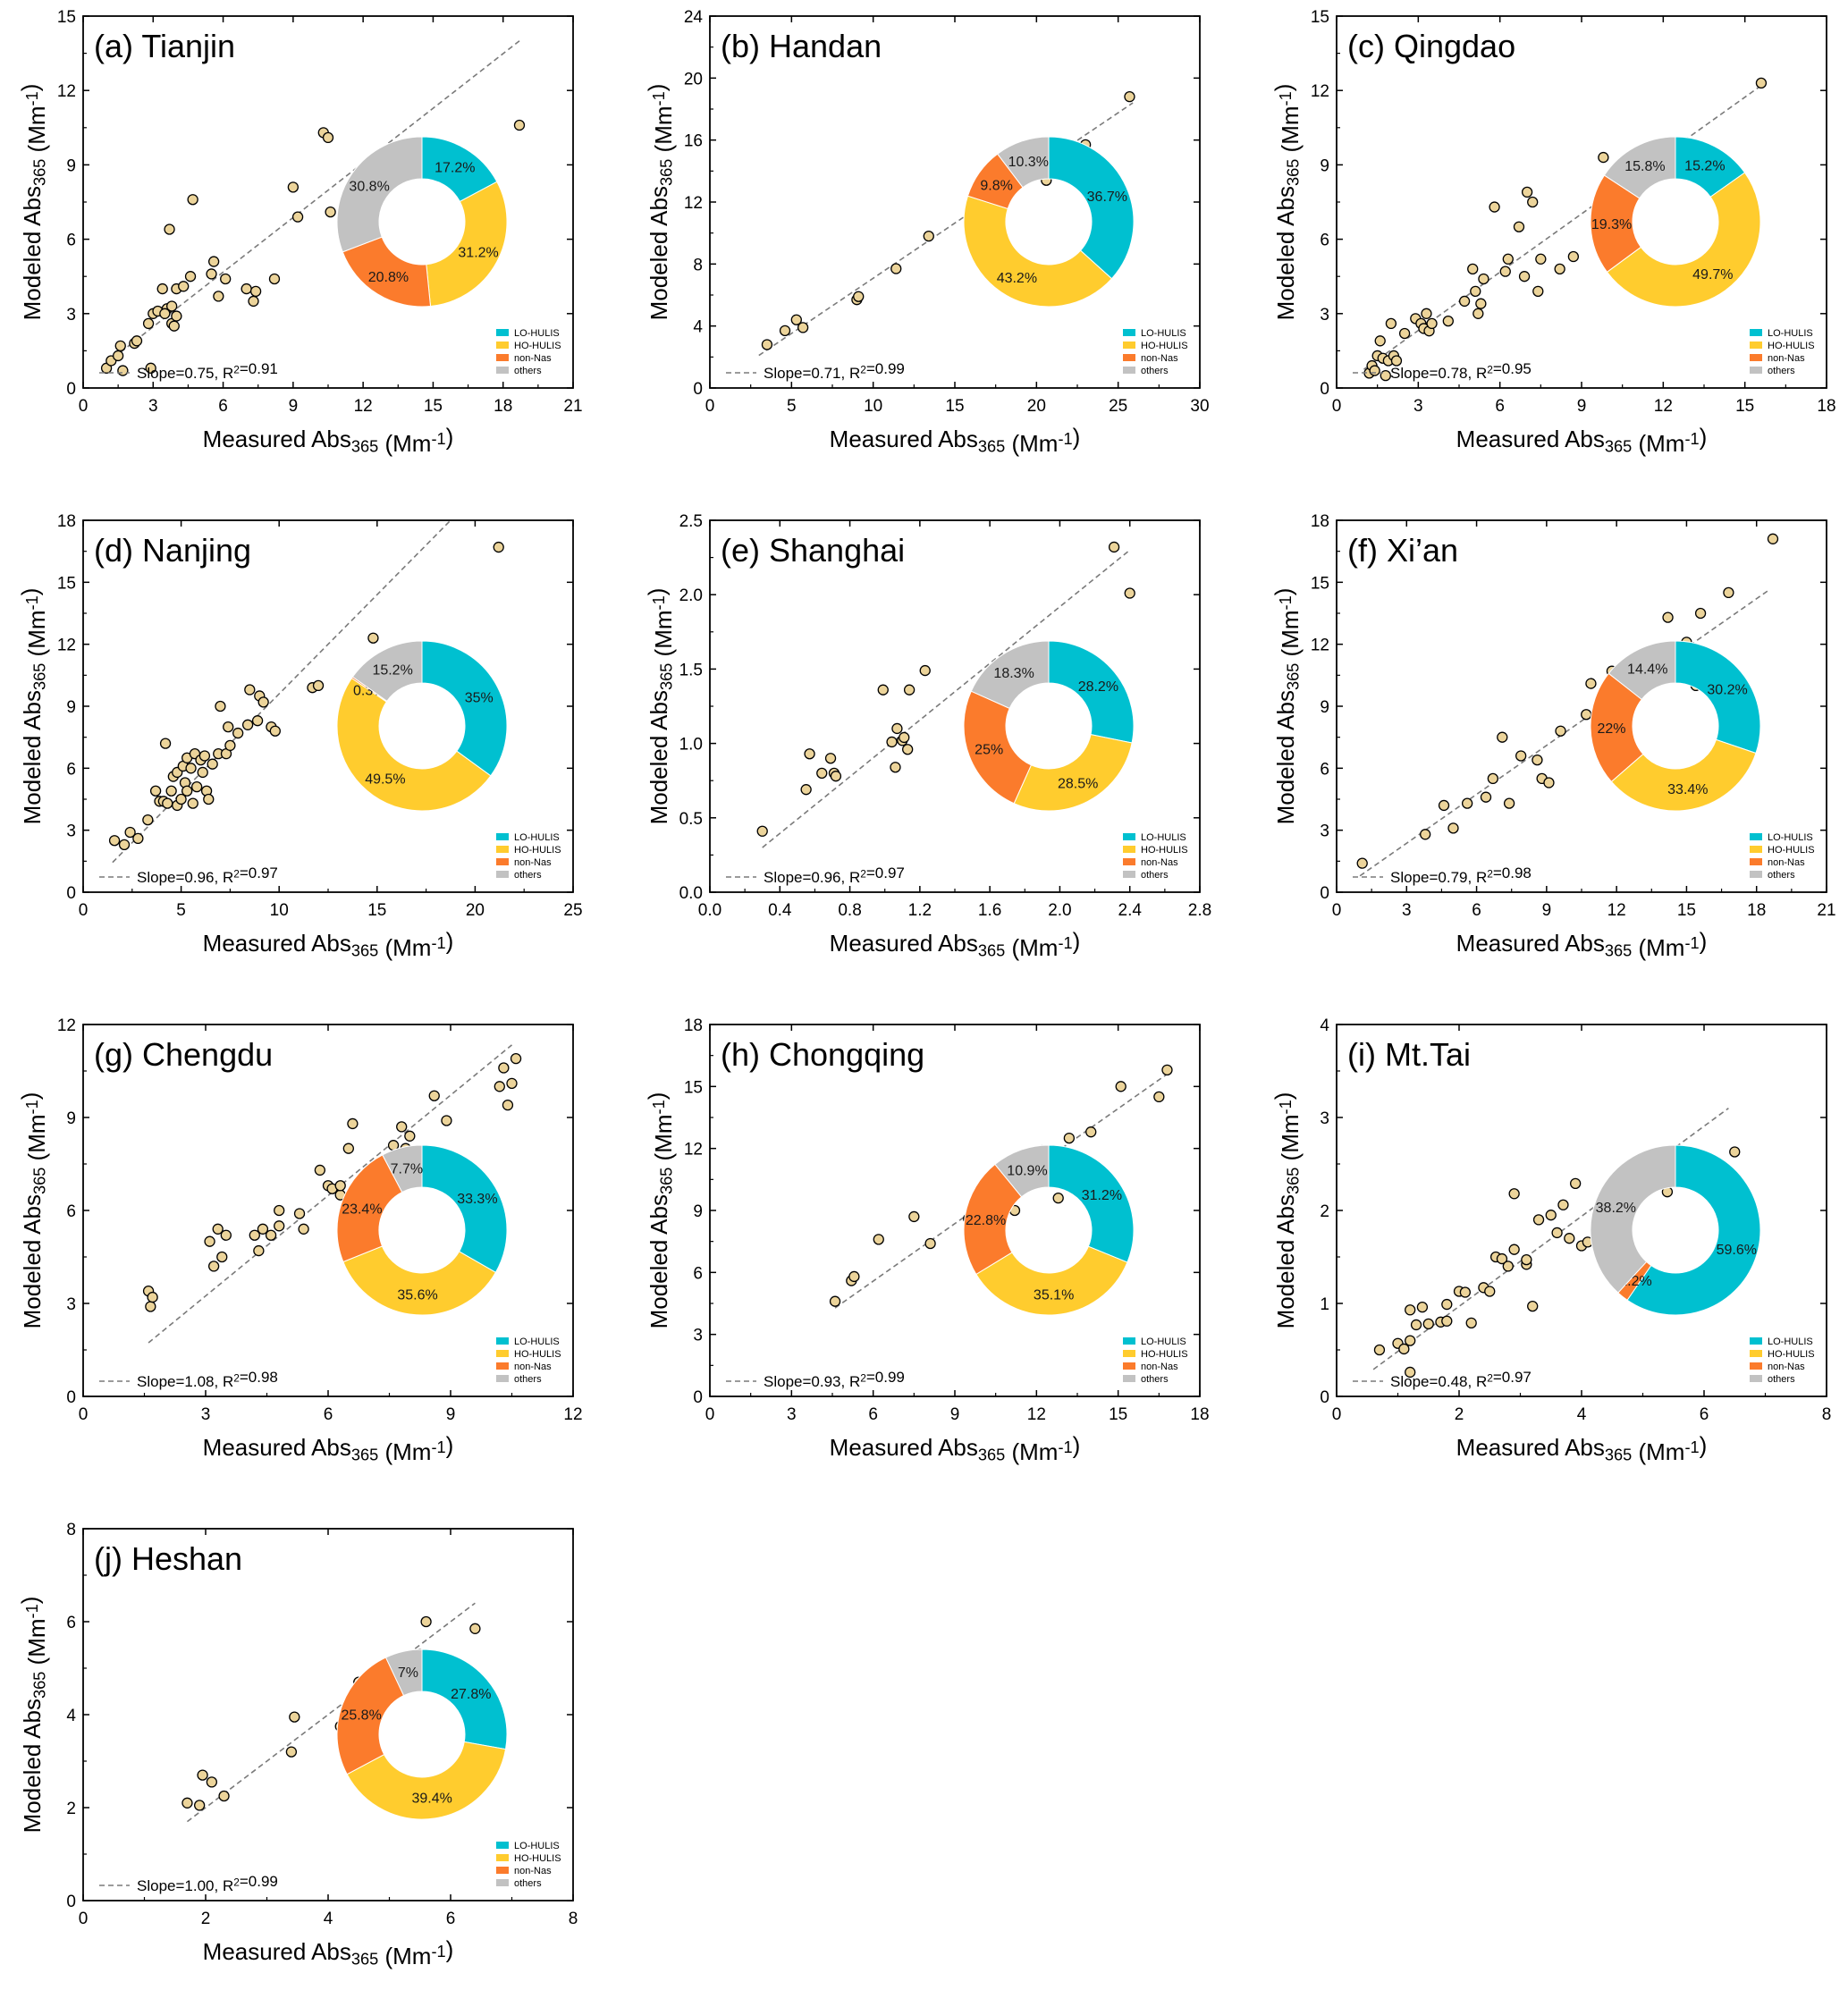  I want to click on donut-slice-label: 31.2%, so click(478, 254).